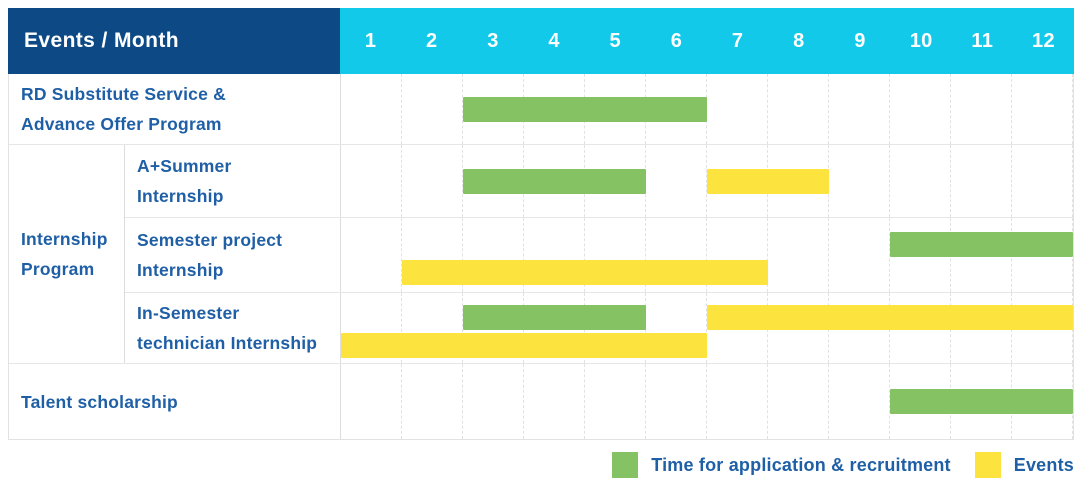  What do you see at coordinates (432, 40) in the screenshot?
I see `month-header-2: 2` at bounding box center [432, 40].